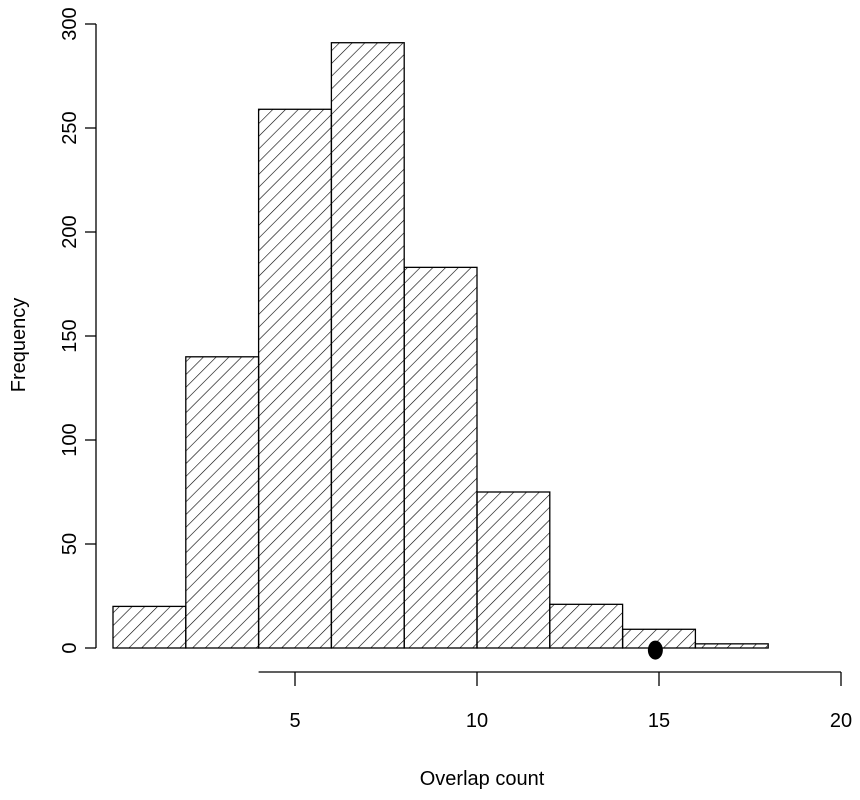 This screenshot has height=800, width=860. Describe the element at coordinates (482, 779) in the screenshot. I see `x-axis-label: Overlap count` at that location.